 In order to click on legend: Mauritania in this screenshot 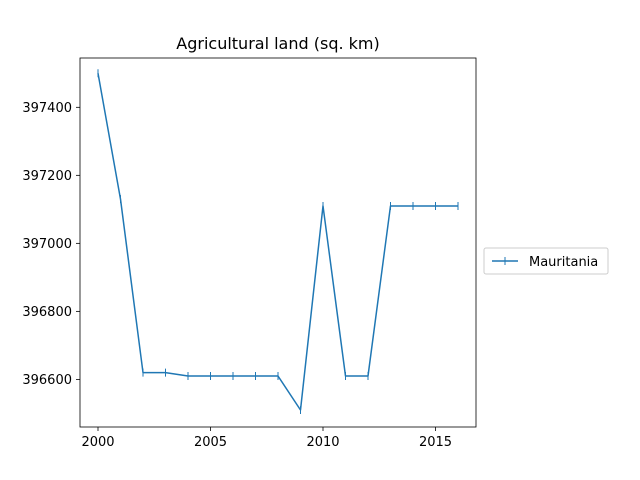, I will do `click(546, 261)`.